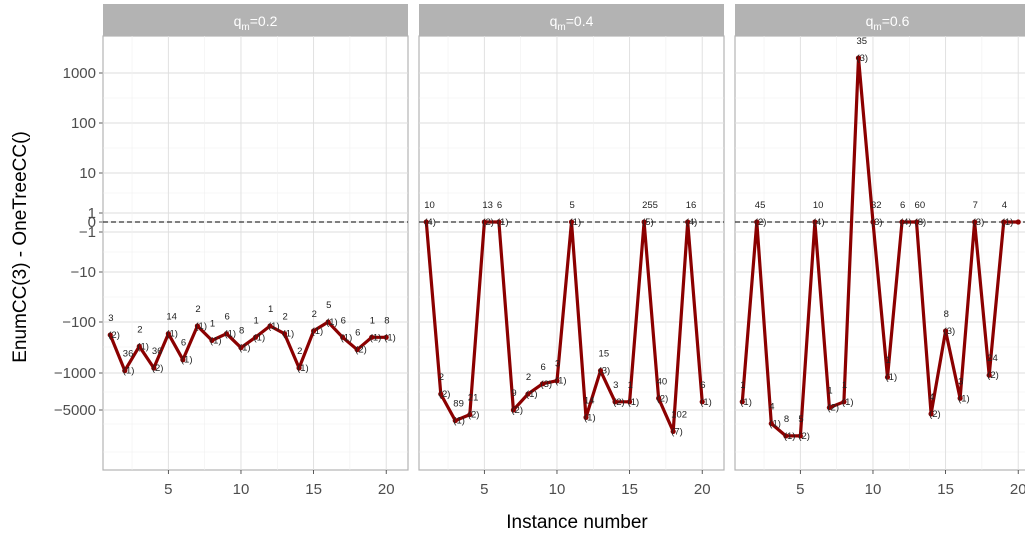 This screenshot has width=1025, height=536. I want to click on x-axis-title: Instance number, so click(577, 522).